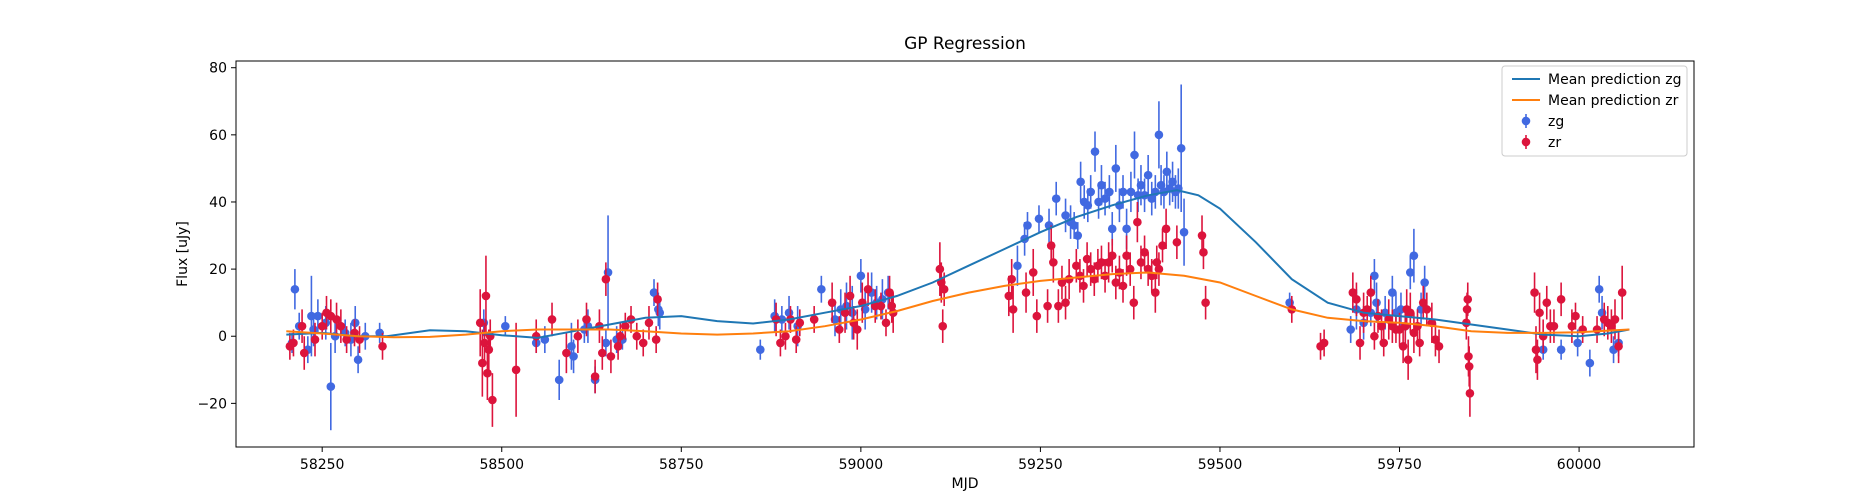 The width and height of the screenshot is (1875, 500). What do you see at coordinates (322, 465) in the screenshot?
I see `x-tick-label: 58250` at bounding box center [322, 465].